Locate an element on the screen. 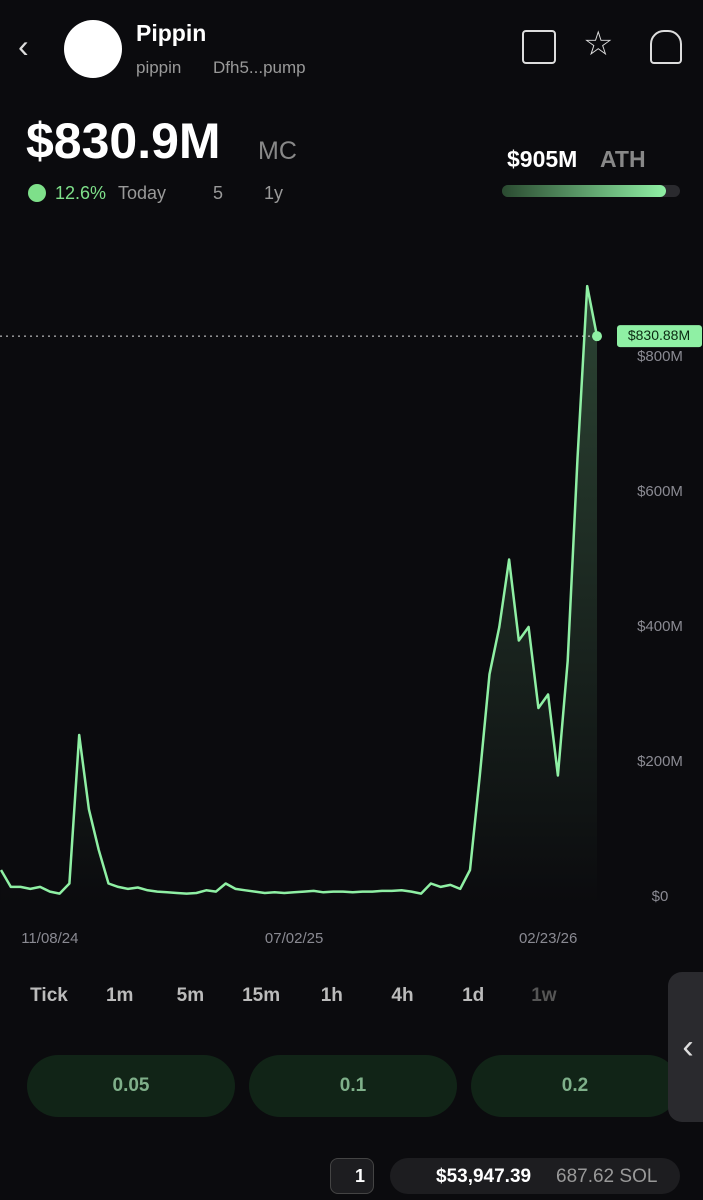  side-toggle: ‹ is located at coordinates (685, 1047).